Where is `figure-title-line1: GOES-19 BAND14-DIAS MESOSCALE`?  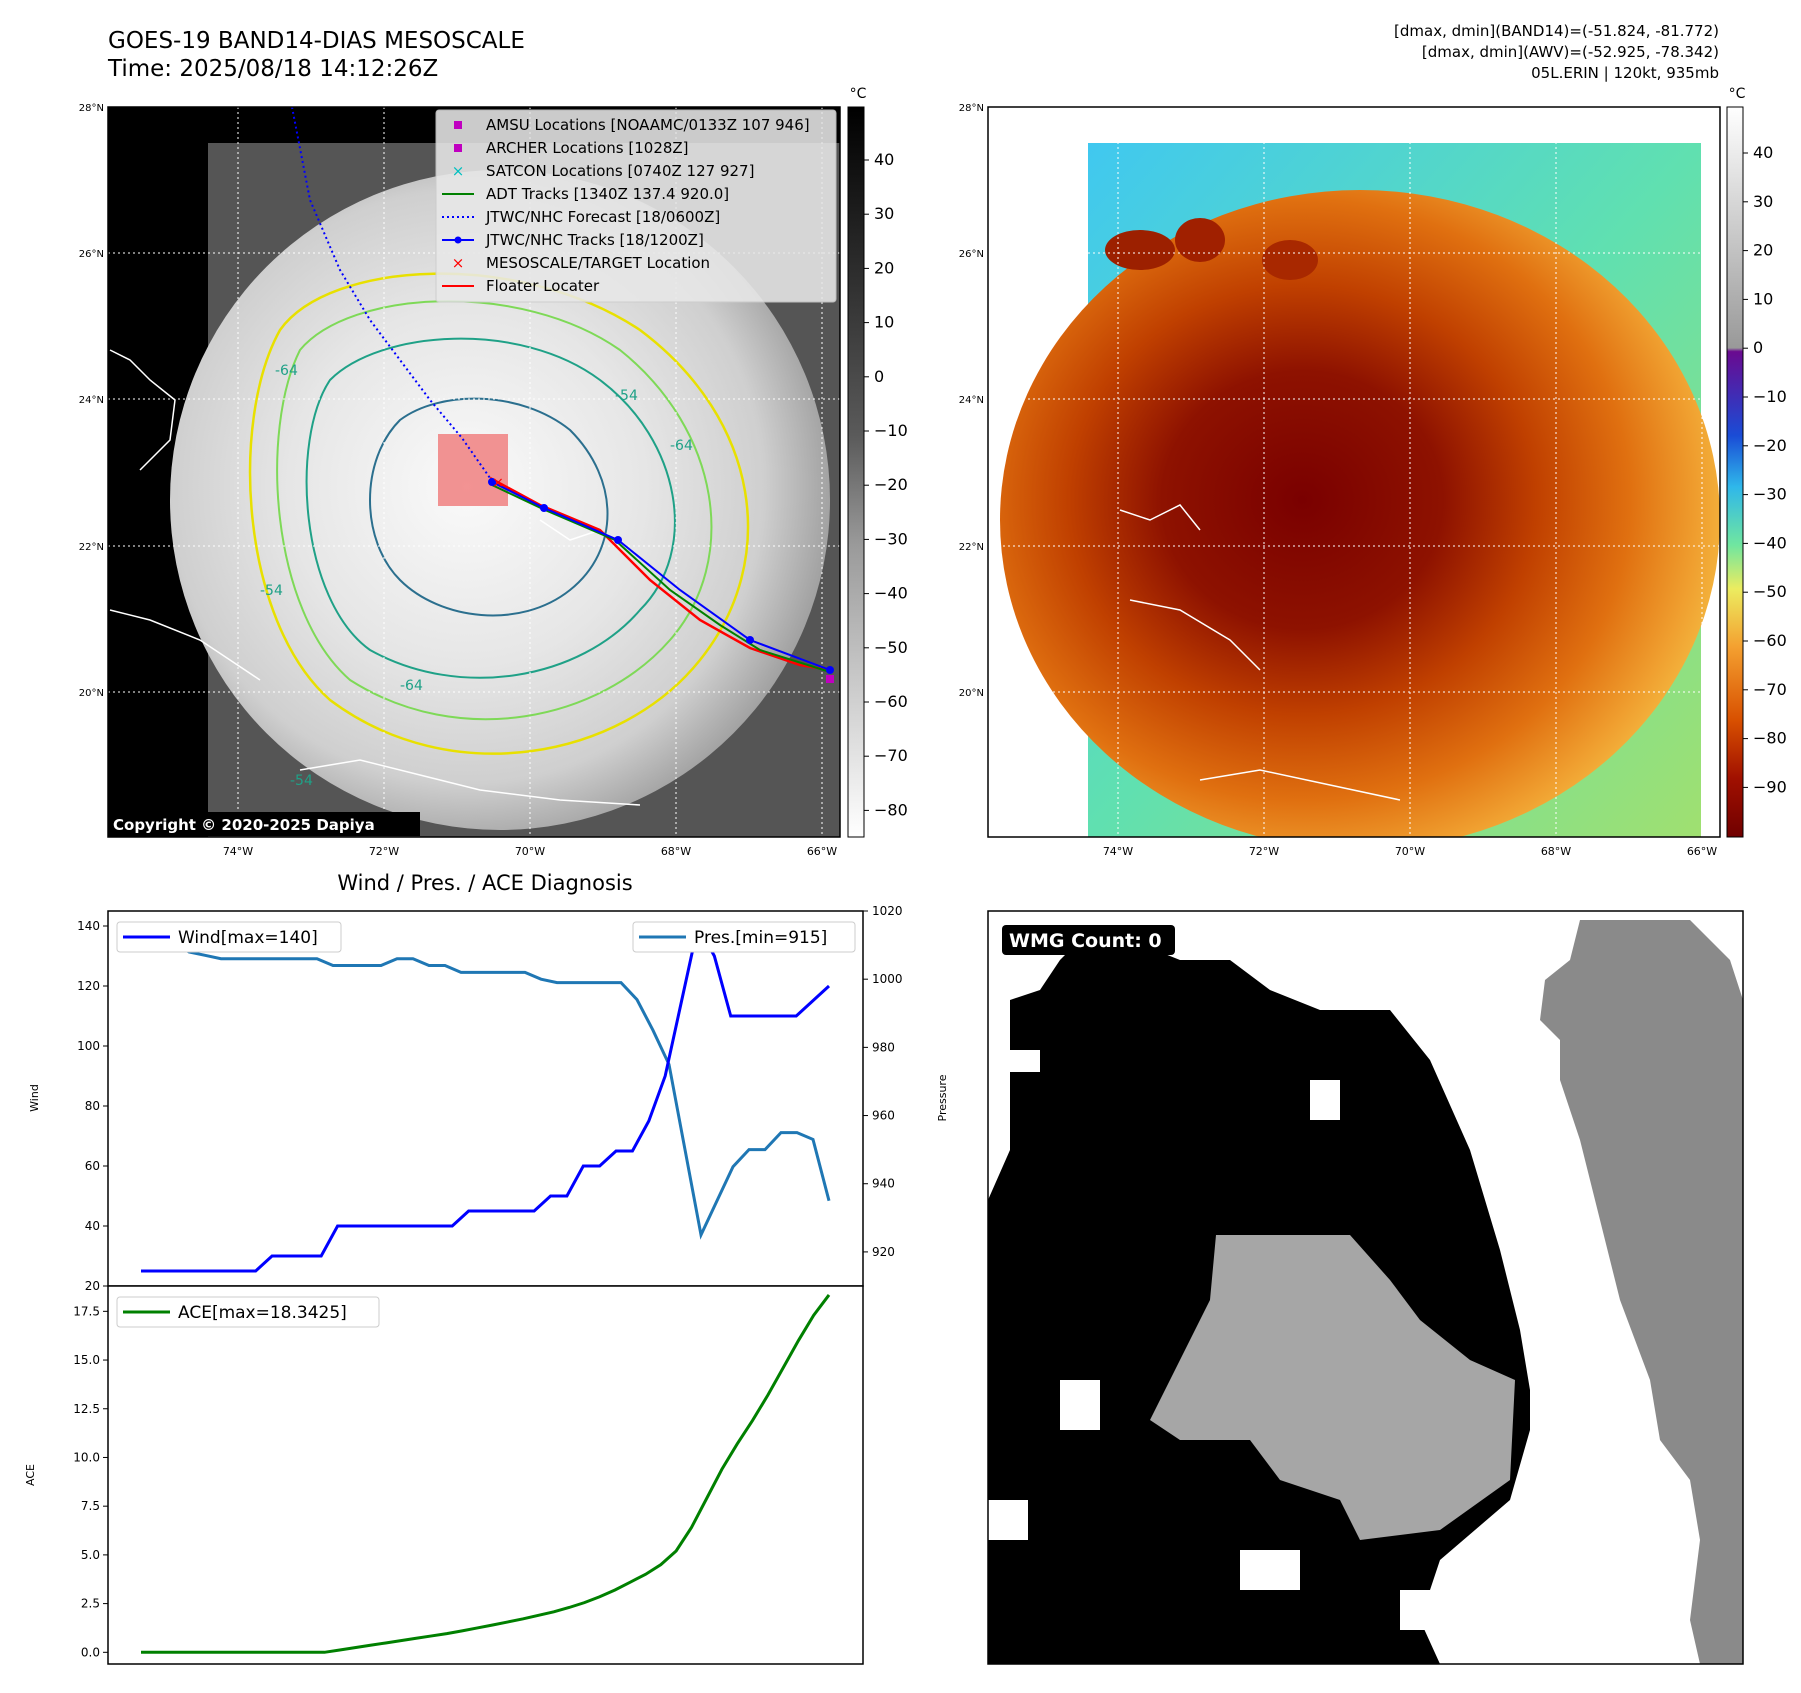 figure-title-line1: GOES-19 BAND14-DIAS MESOSCALE is located at coordinates (316, 41).